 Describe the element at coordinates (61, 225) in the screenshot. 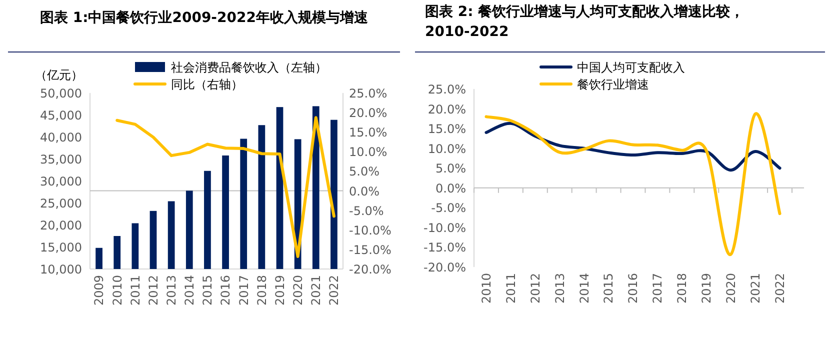

I see `y-tick-label: 20,000` at that location.